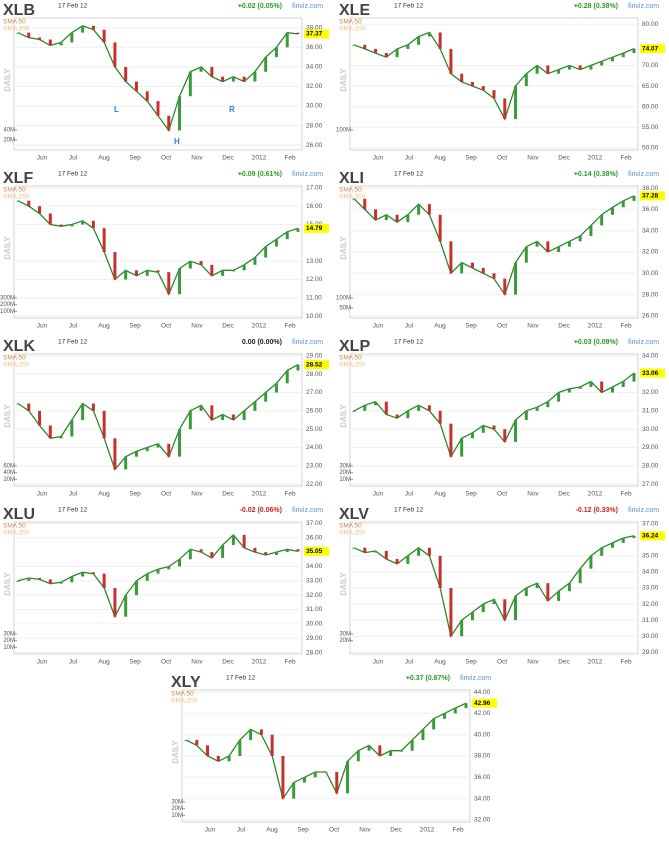  What do you see at coordinates (314, 466) in the screenshot?
I see `y-tick-label: 23.00` at bounding box center [314, 466].